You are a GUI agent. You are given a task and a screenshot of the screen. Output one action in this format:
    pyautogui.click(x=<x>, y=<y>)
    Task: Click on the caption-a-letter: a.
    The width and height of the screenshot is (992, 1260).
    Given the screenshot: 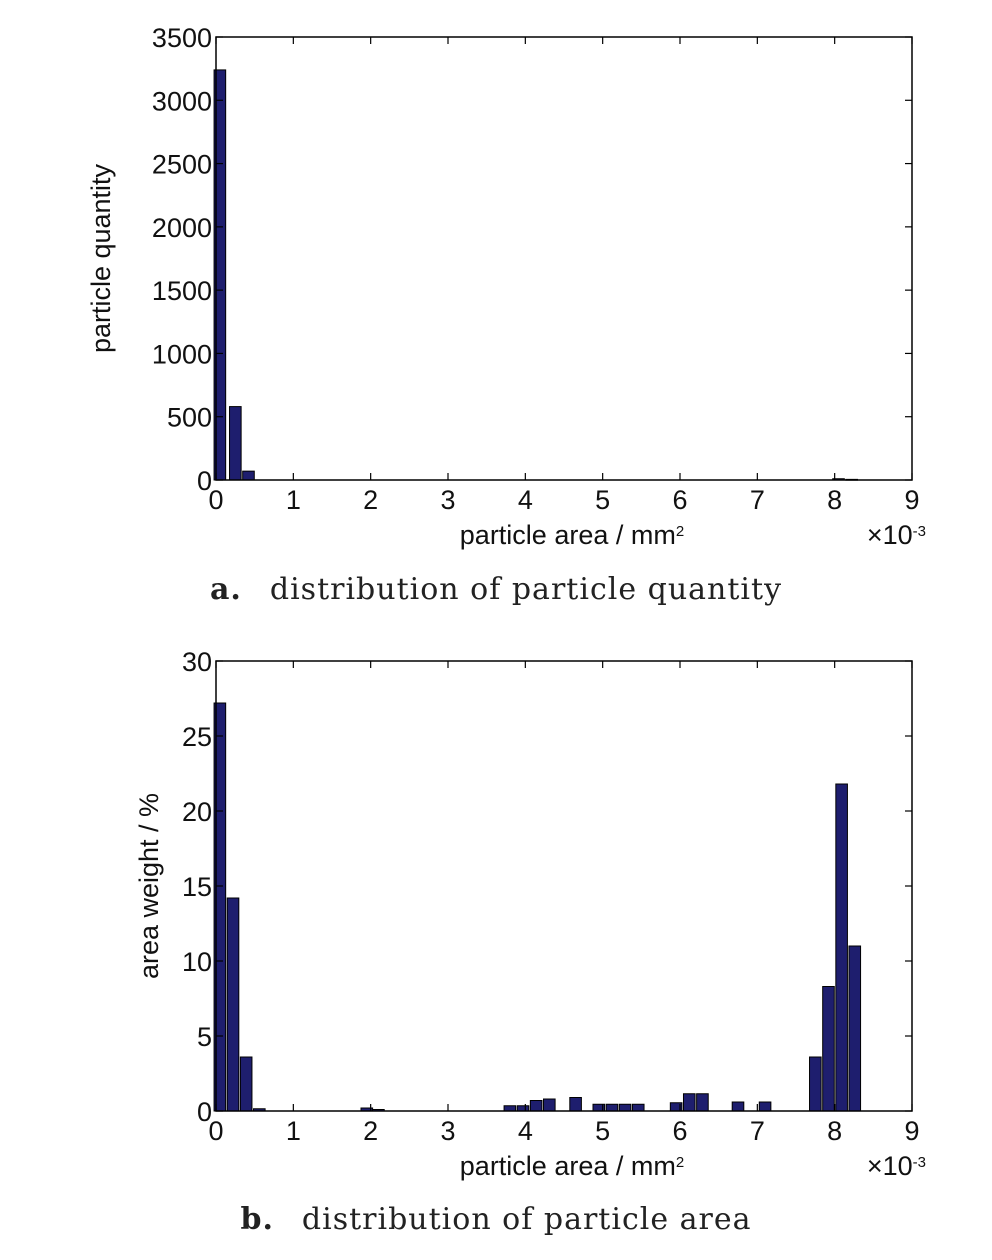 What is the action you would take?
    pyautogui.click(x=225, y=589)
    